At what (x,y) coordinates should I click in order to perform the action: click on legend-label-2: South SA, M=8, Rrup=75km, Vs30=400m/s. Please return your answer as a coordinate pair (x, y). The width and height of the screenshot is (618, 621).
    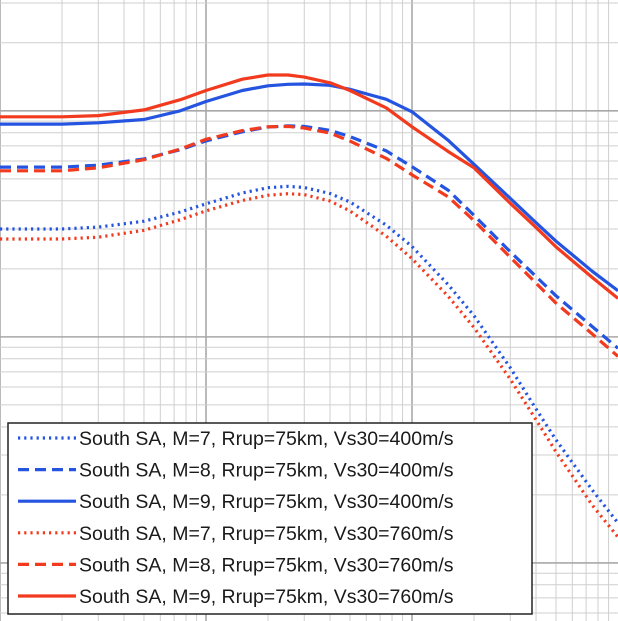
    Looking at the image, I should click on (266, 471).